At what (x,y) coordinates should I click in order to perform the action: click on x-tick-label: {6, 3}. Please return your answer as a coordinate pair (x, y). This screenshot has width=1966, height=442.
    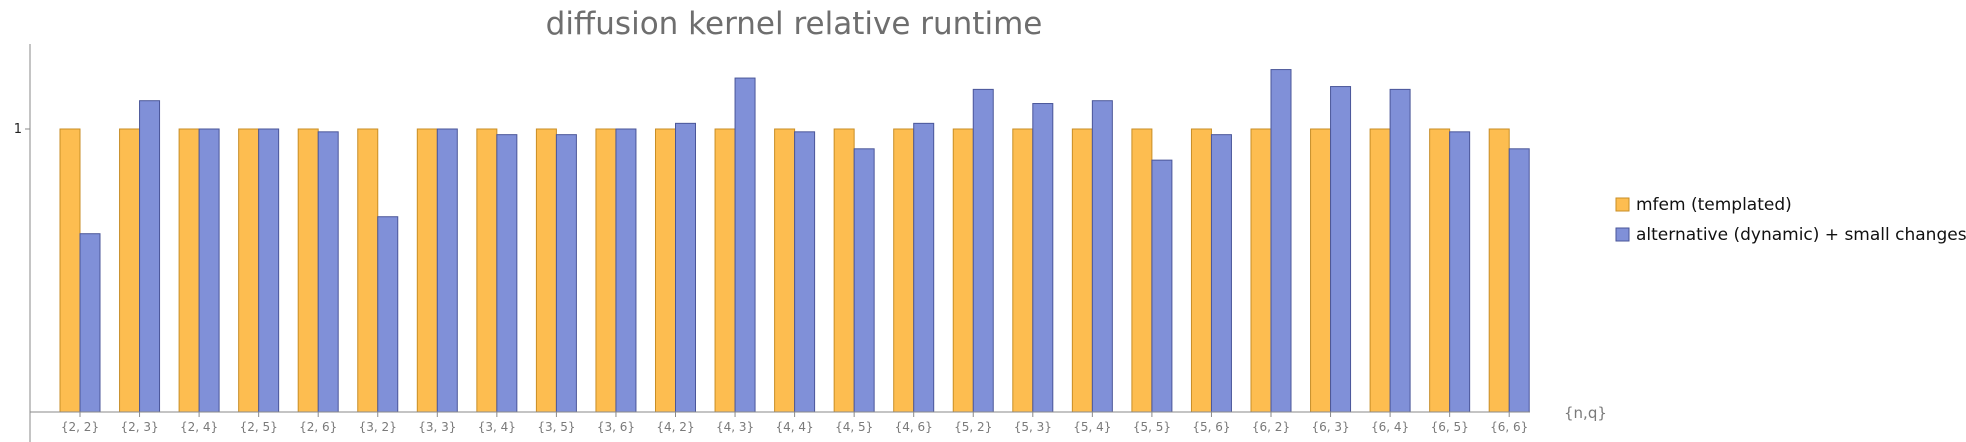
    Looking at the image, I should click on (1330, 427).